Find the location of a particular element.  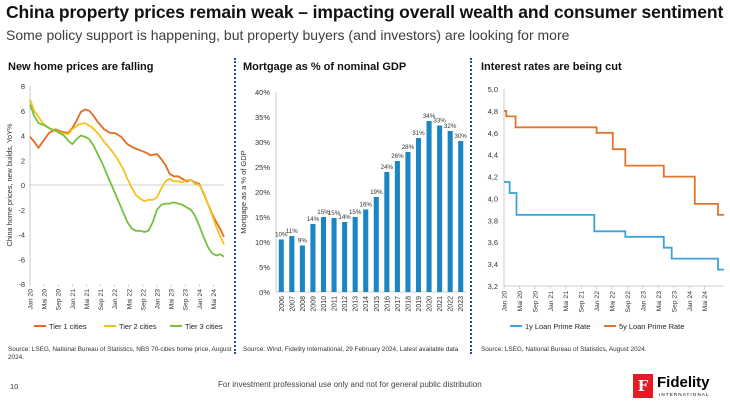

x-tick-label: 2020 is located at coordinates (430, 304).